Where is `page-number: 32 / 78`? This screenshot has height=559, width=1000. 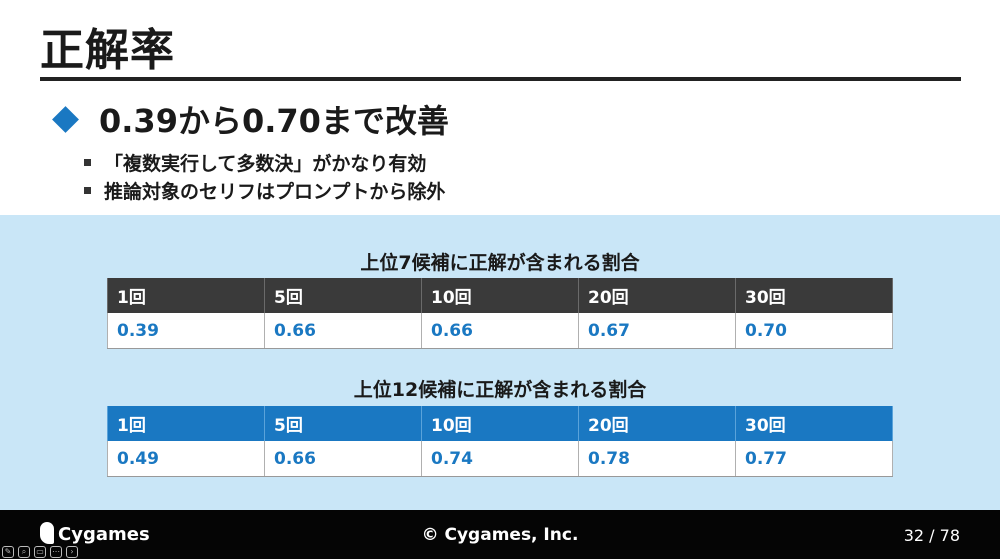
page-number: 32 / 78 is located at coordinates (931, 535).